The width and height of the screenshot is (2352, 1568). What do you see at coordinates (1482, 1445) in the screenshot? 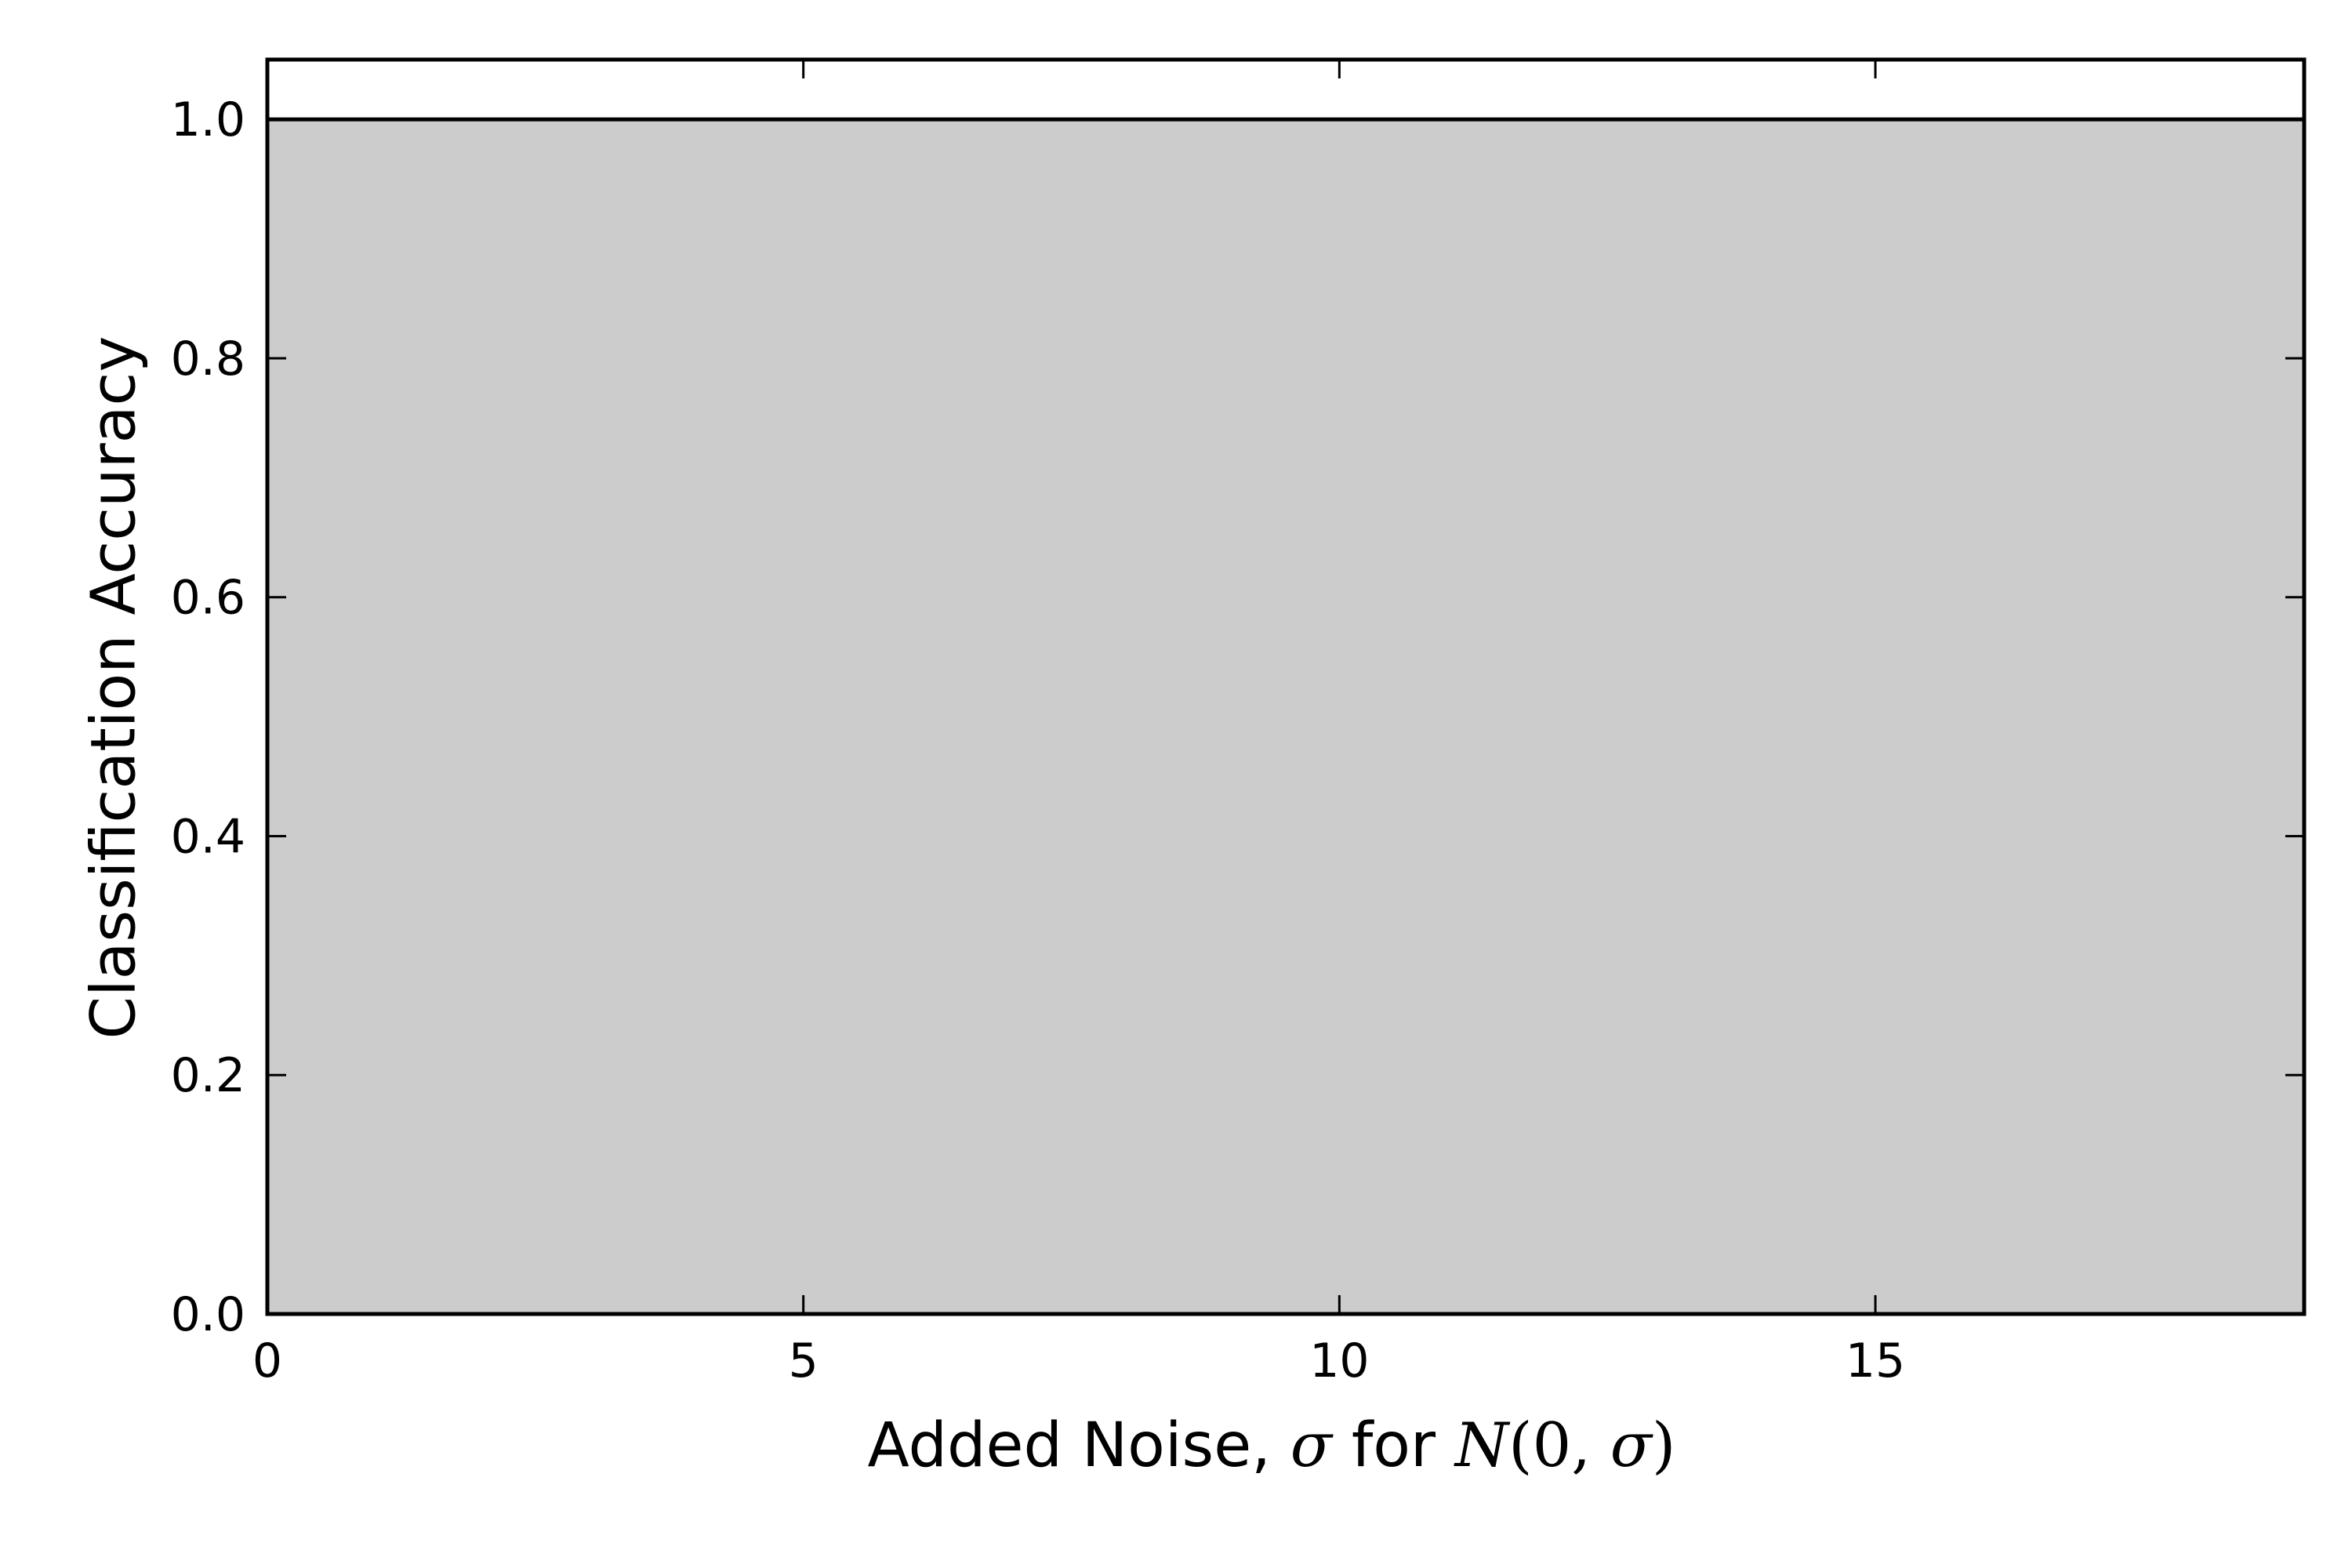
I see `x-axis-label-n: N` at bounding box center [1482, 1445].